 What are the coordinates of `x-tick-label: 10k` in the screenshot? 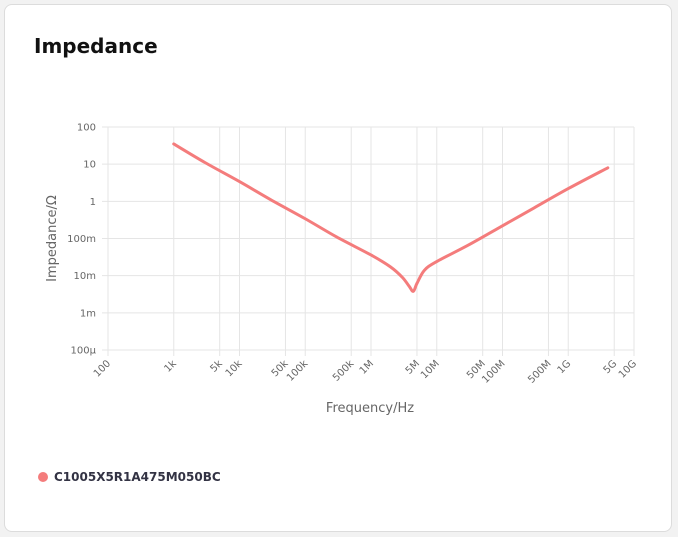 It's located at (234, 368).